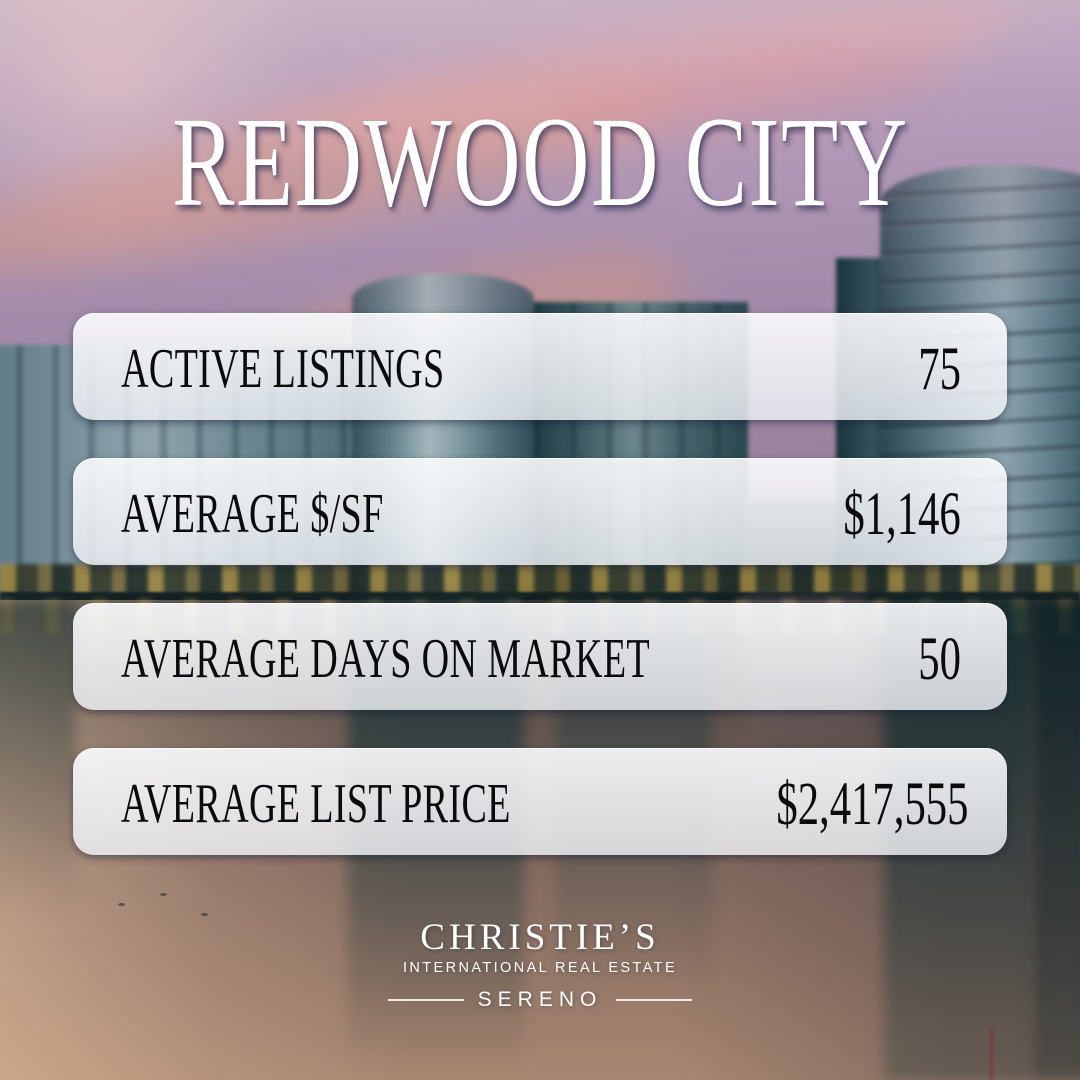 The width and height of the screenshot is (1080, 1080). I want to click on stat-card-active-listings: ACTIVE LISTINGS 75, so click(540, 366).